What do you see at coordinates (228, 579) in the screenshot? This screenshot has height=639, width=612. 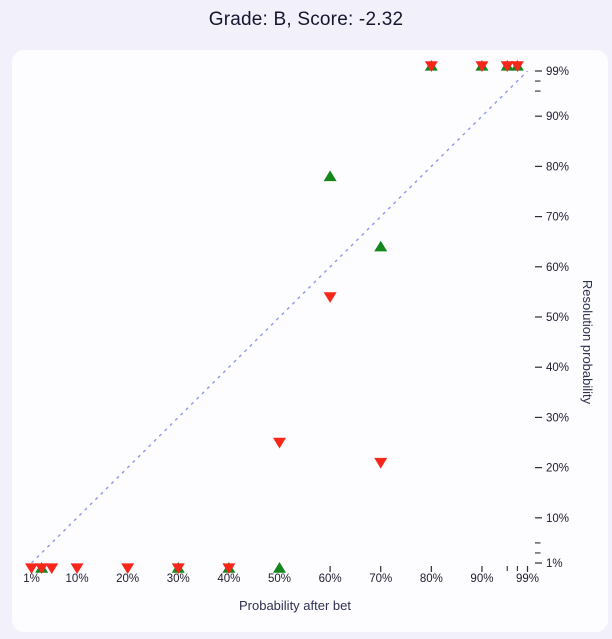 I see `x-axis-tick-label: 40%` at bounding box center [228, 579].